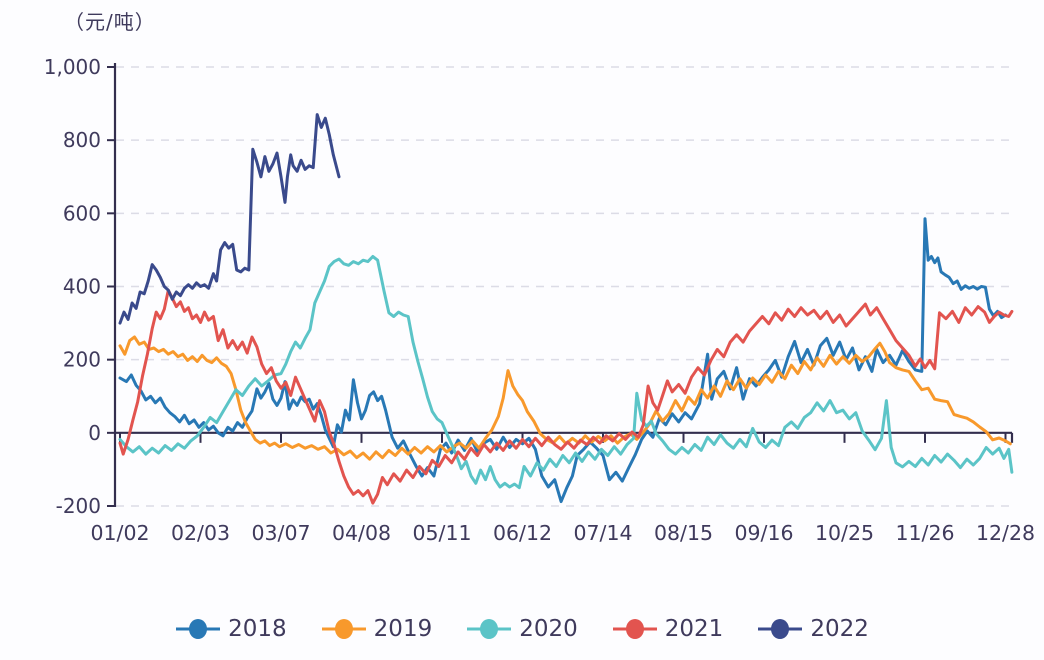 Image resolution: width=1044 pixels, height=660 pixels. I want to click on chart-legend: 2018 2019 2020 2021 2022, so click(522, 629).